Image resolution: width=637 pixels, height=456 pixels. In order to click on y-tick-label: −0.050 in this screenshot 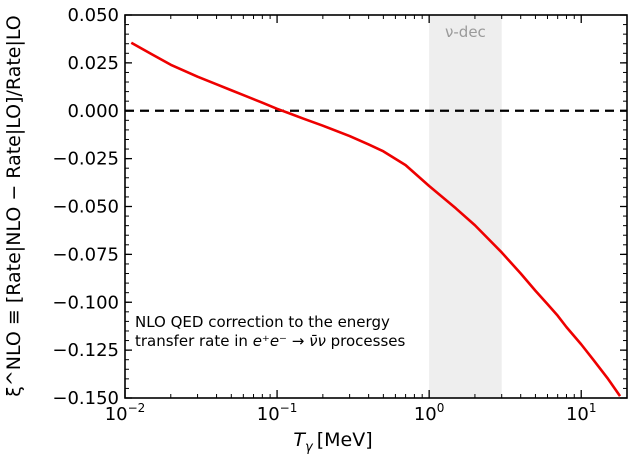, I will do `click(85, 207)`.